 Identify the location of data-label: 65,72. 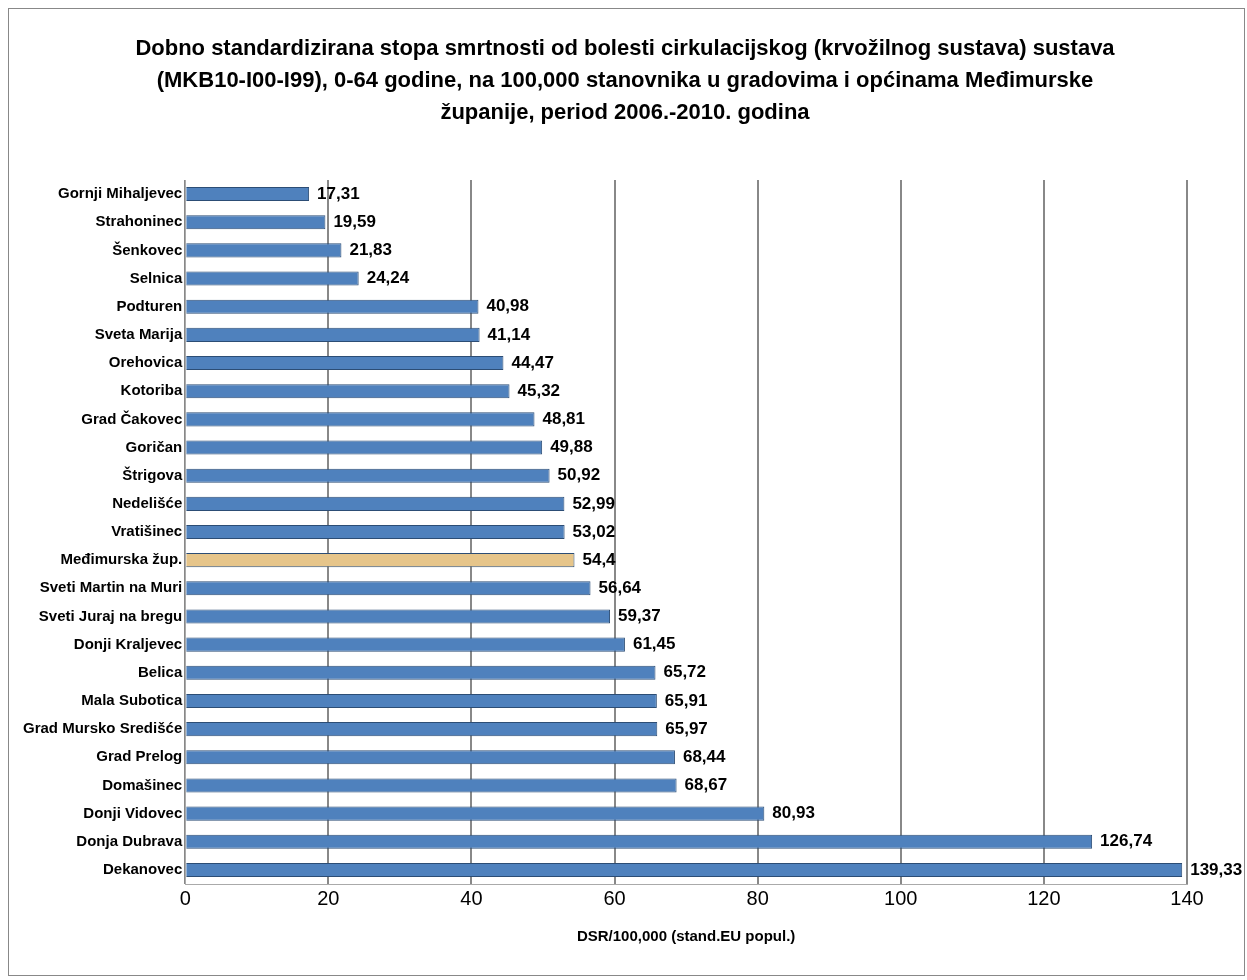
(685, 672).